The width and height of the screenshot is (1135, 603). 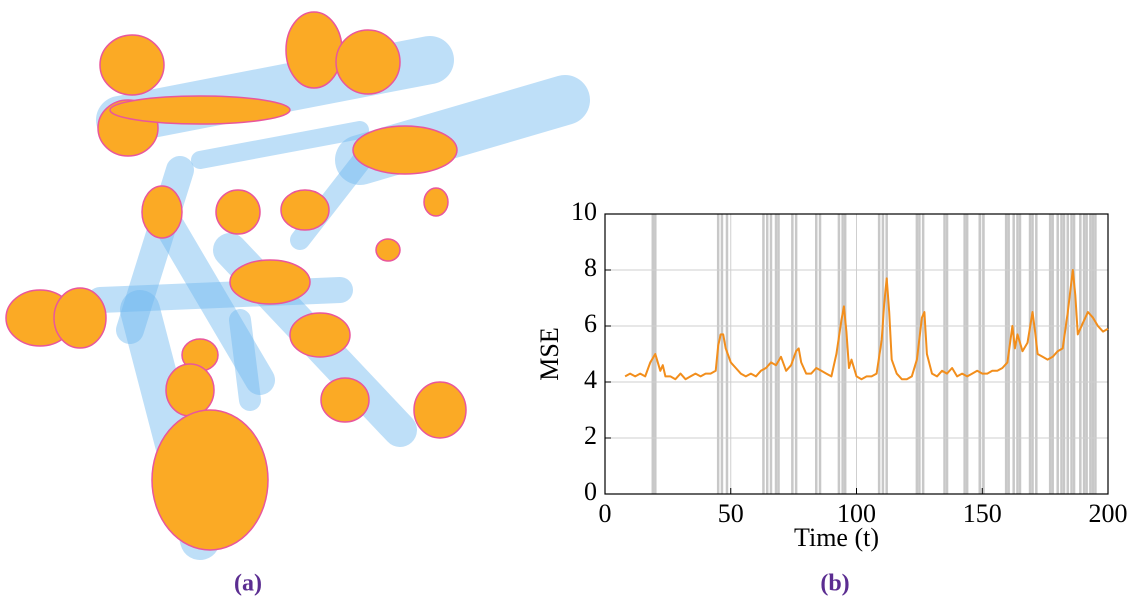 I want to click on y-tick-label: 2, so click(x=590, y=435).